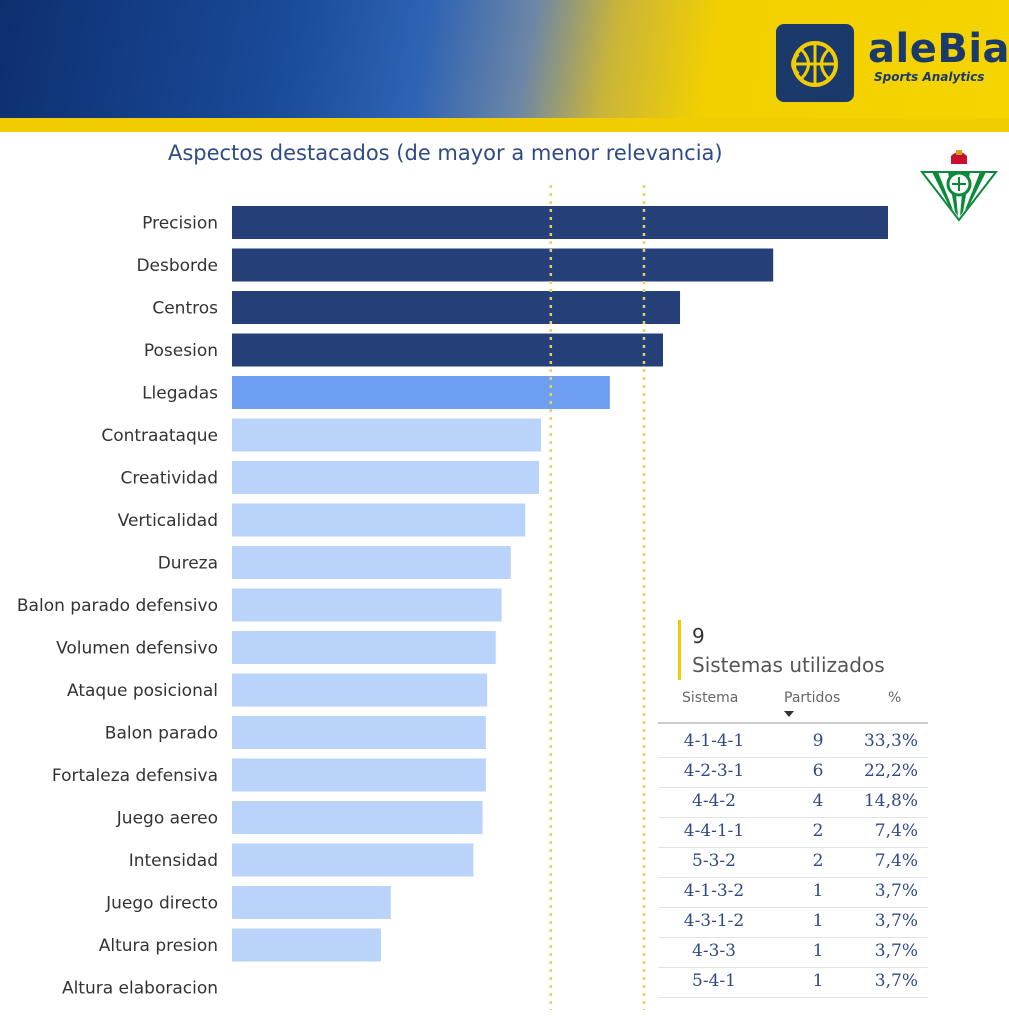 This screenshot has width=1009, height=1024. What do you see at coordinates (714, 891) in the screenshot?
I see `cell-sistema: 4-1-3-2` at bounding box center [714, 891].